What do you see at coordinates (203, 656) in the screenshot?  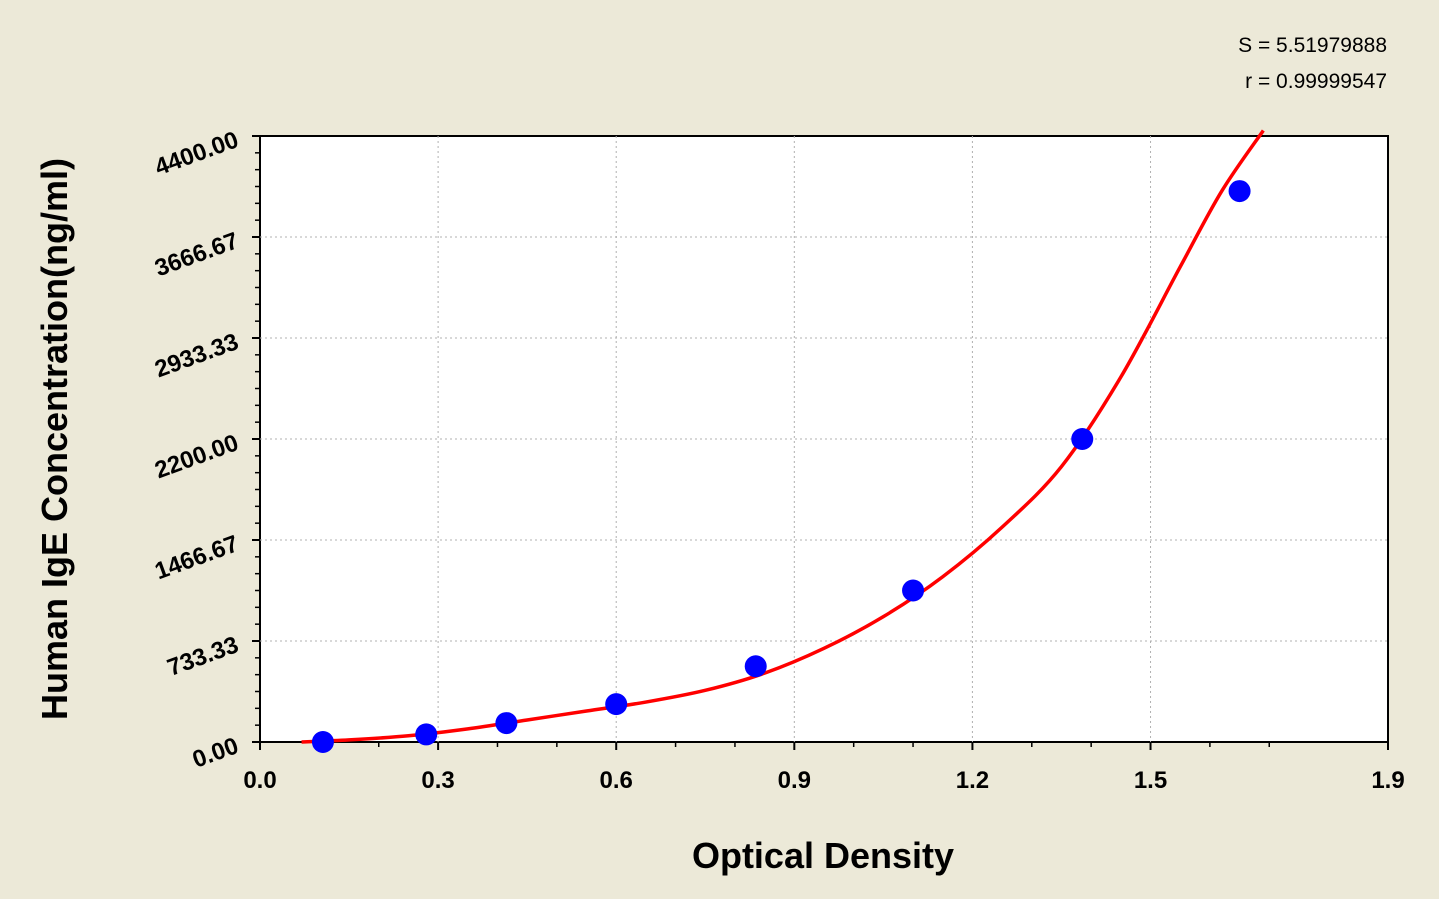 I see `y-tick-label: 733.33` at bounding box center [203, 656].